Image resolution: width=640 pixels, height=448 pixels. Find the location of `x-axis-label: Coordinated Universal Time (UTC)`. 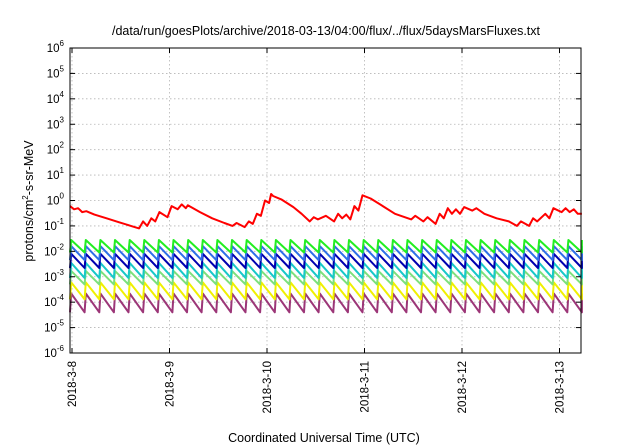

x-axis-label: Coordinated Universal Time (UTC) is located at coordinates (324, 438).